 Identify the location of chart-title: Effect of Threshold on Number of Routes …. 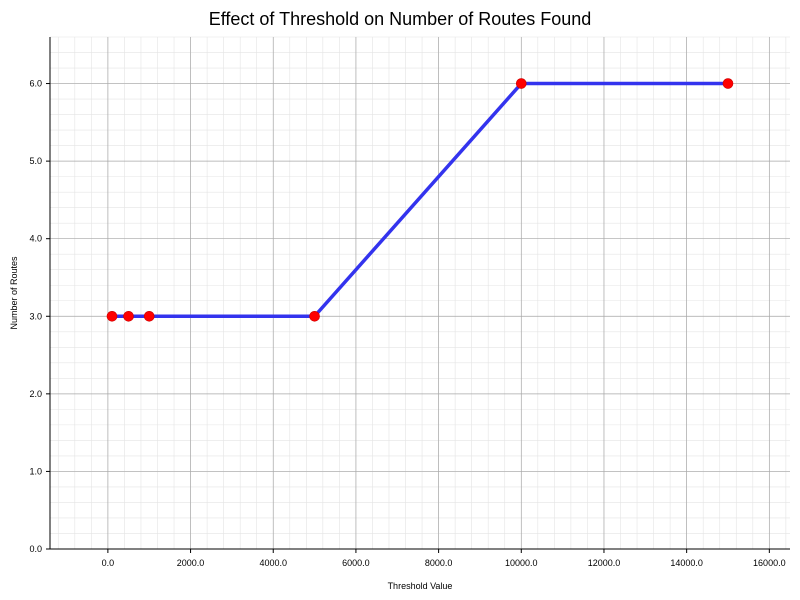
(400, 19).